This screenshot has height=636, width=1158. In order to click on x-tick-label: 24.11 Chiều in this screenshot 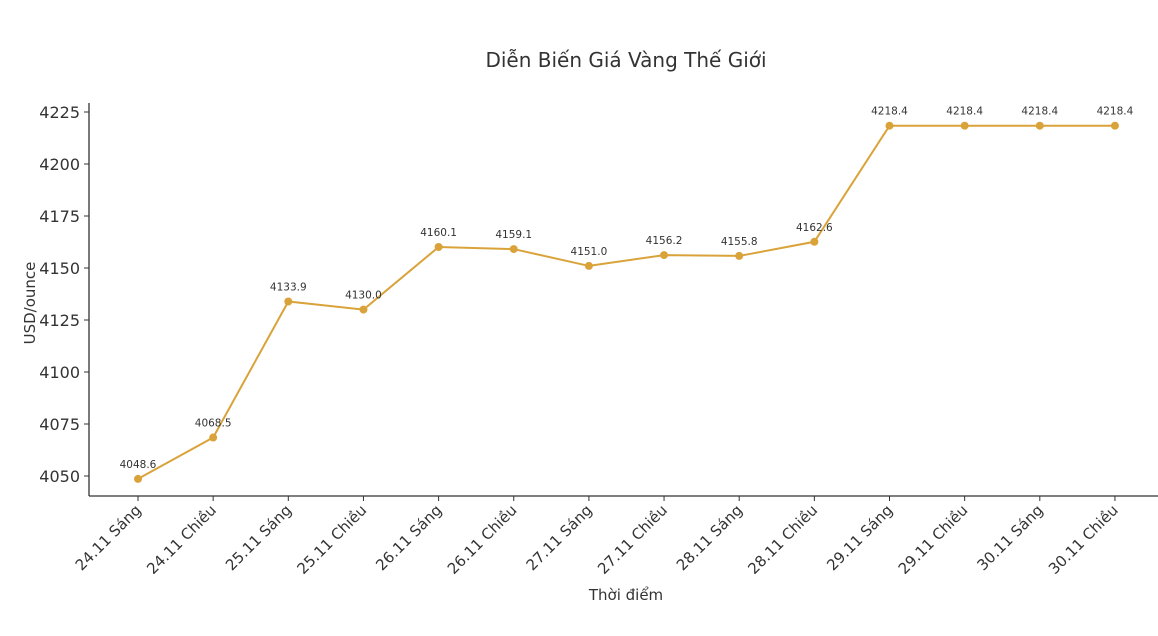, I will do `click(181, 539)`.